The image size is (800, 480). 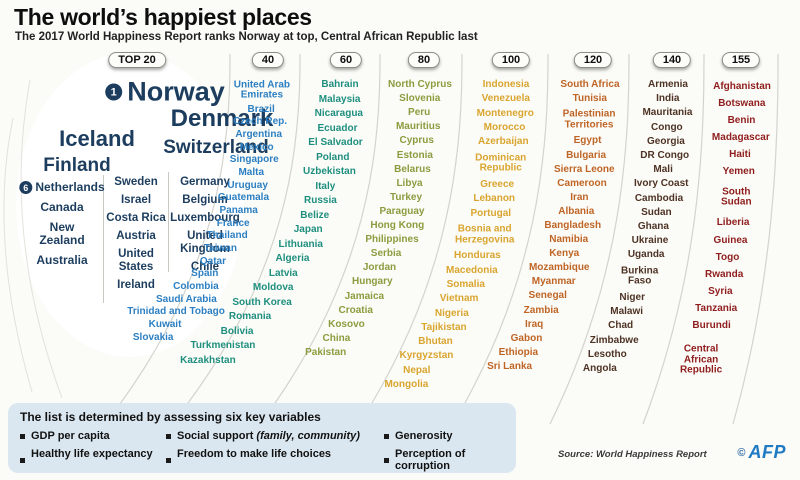 I want to click on country-label: Albania, so click(x=576, y=211).